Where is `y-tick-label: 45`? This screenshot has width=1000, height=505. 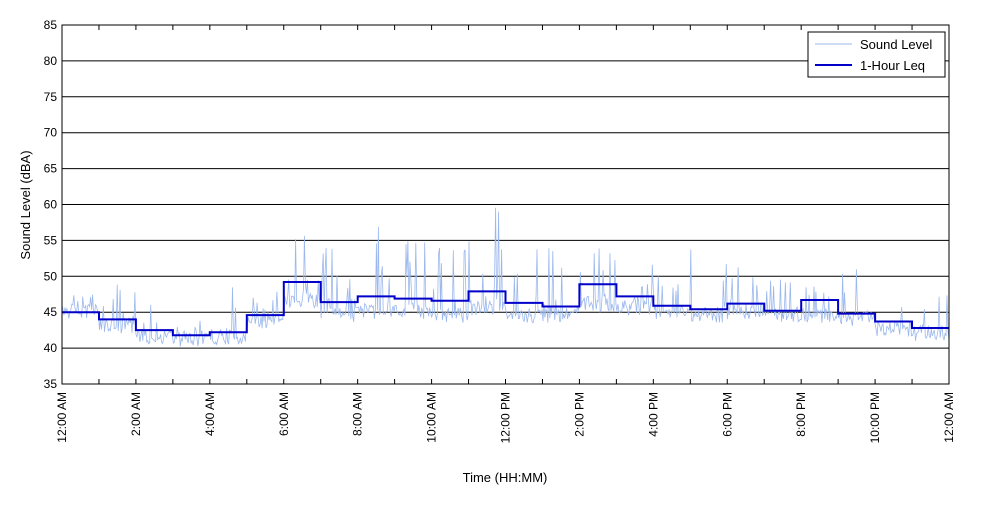 y-tick-label: 45 is located at coordinates (51, 312).